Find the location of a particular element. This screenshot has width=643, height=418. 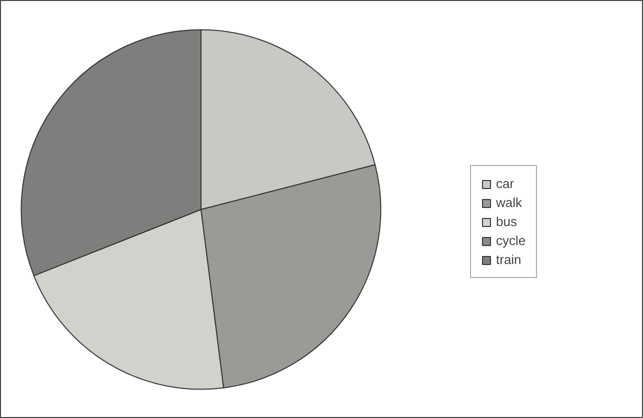

legend-label: bus is located at coordinates (506, 221).